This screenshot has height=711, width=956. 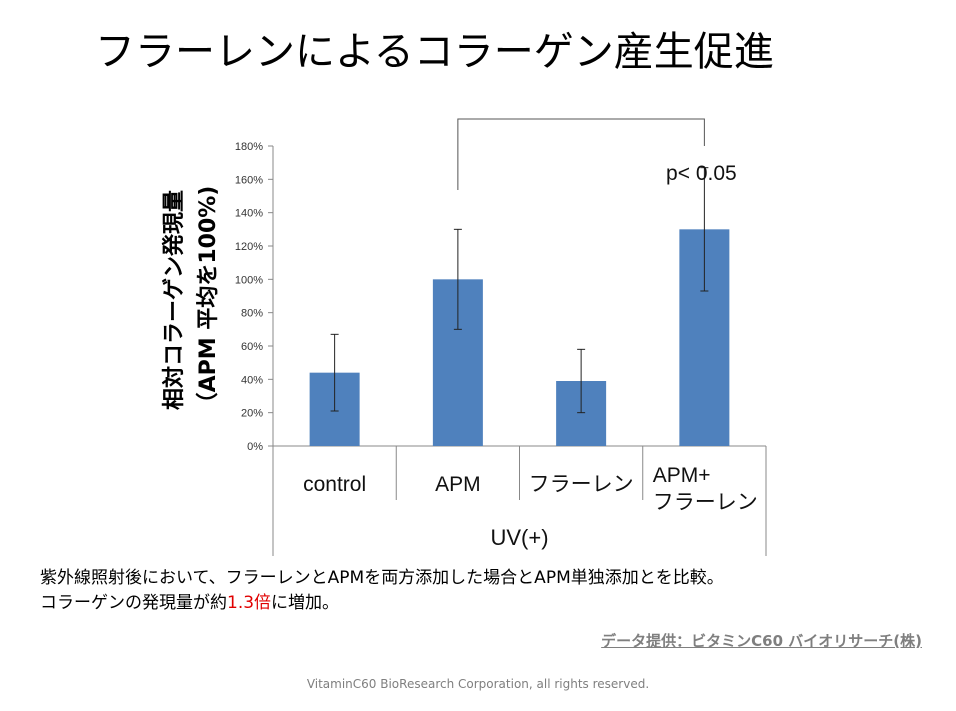 What do you see at coordinates (761, 641) in the screenshot?
I see `data-source-credit: データ提供：ビタミンC60 バイオリサーチ(株)` at bounding box center [761, 641].